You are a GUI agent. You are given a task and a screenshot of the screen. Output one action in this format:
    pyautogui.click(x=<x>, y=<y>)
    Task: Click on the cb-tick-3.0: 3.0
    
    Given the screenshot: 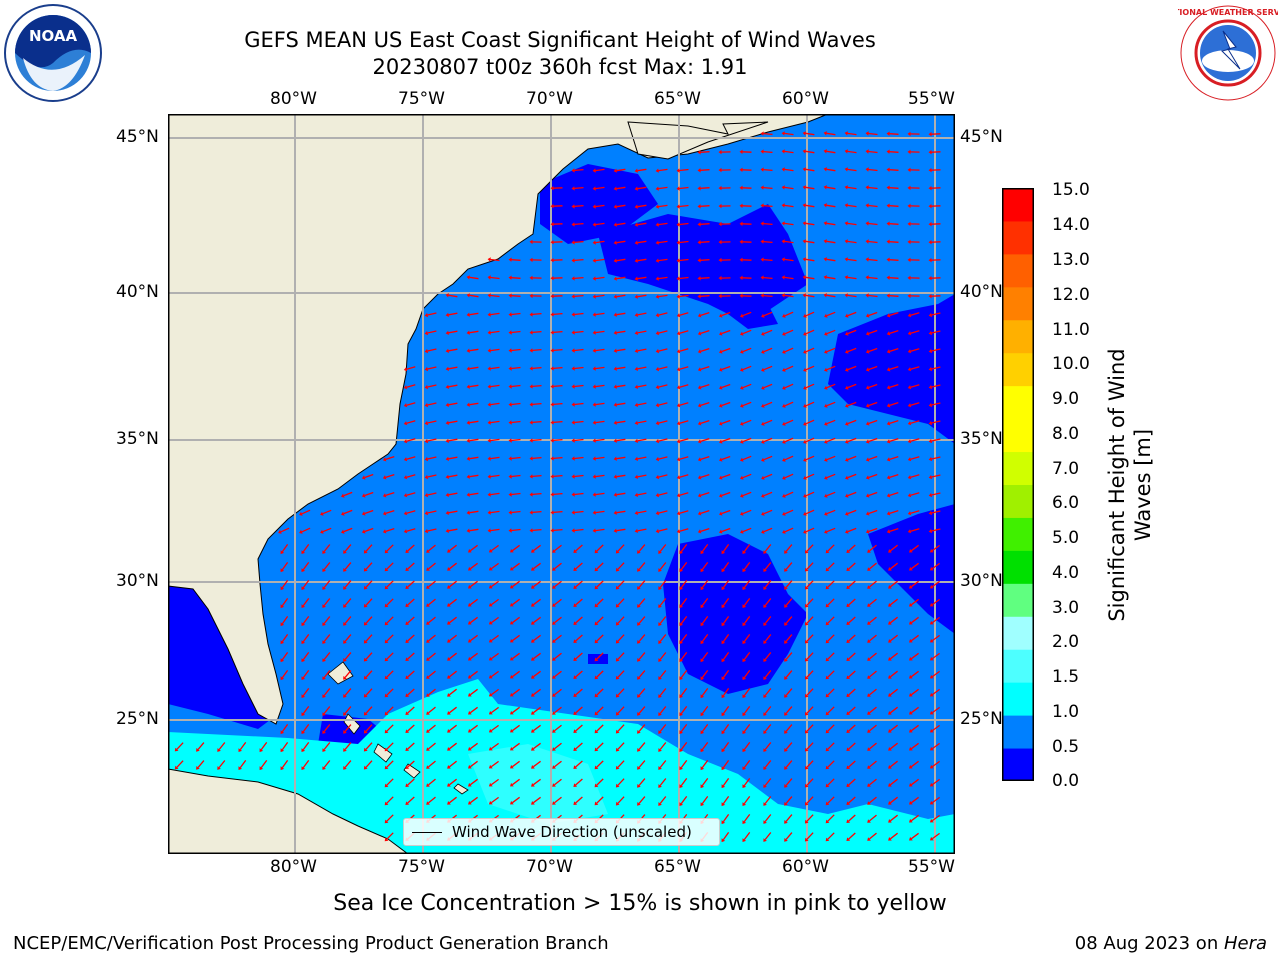 What is the action you would take?
    pyautogui.click(x=1066, y=608)
    